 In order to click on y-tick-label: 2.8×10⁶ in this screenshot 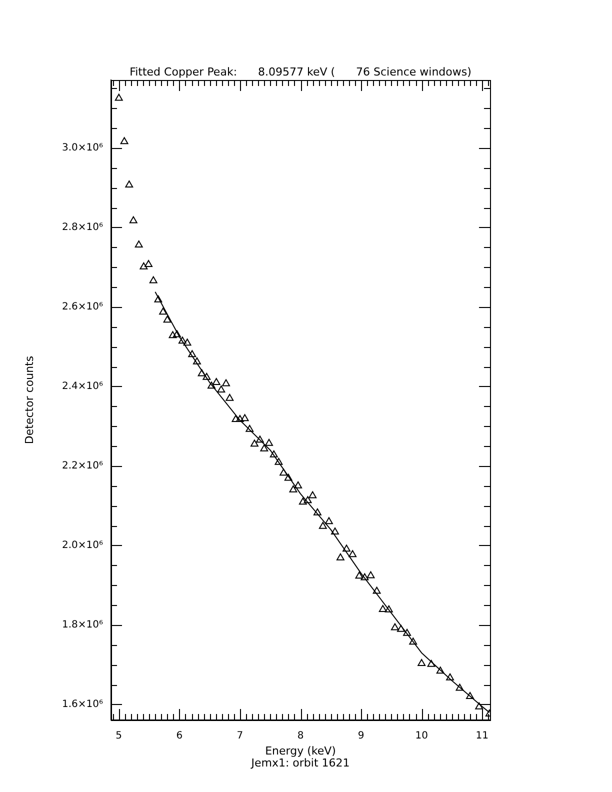, I will do `click(82, 228)`.